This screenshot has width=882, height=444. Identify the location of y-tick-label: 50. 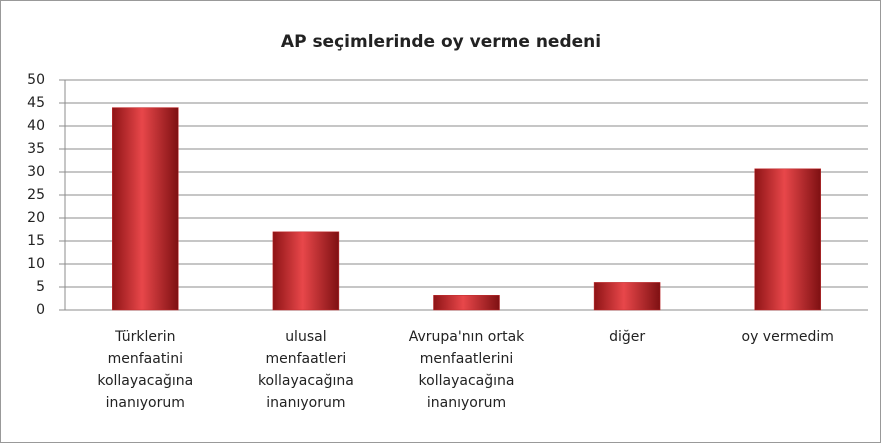
(36, 80).